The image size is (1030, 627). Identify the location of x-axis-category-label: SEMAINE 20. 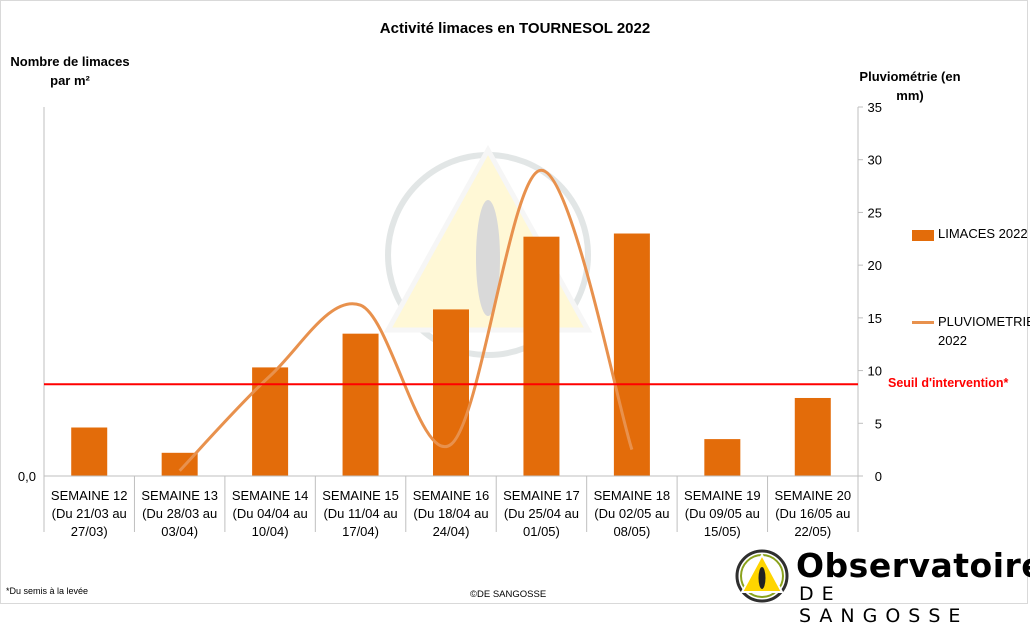
(812, 495).